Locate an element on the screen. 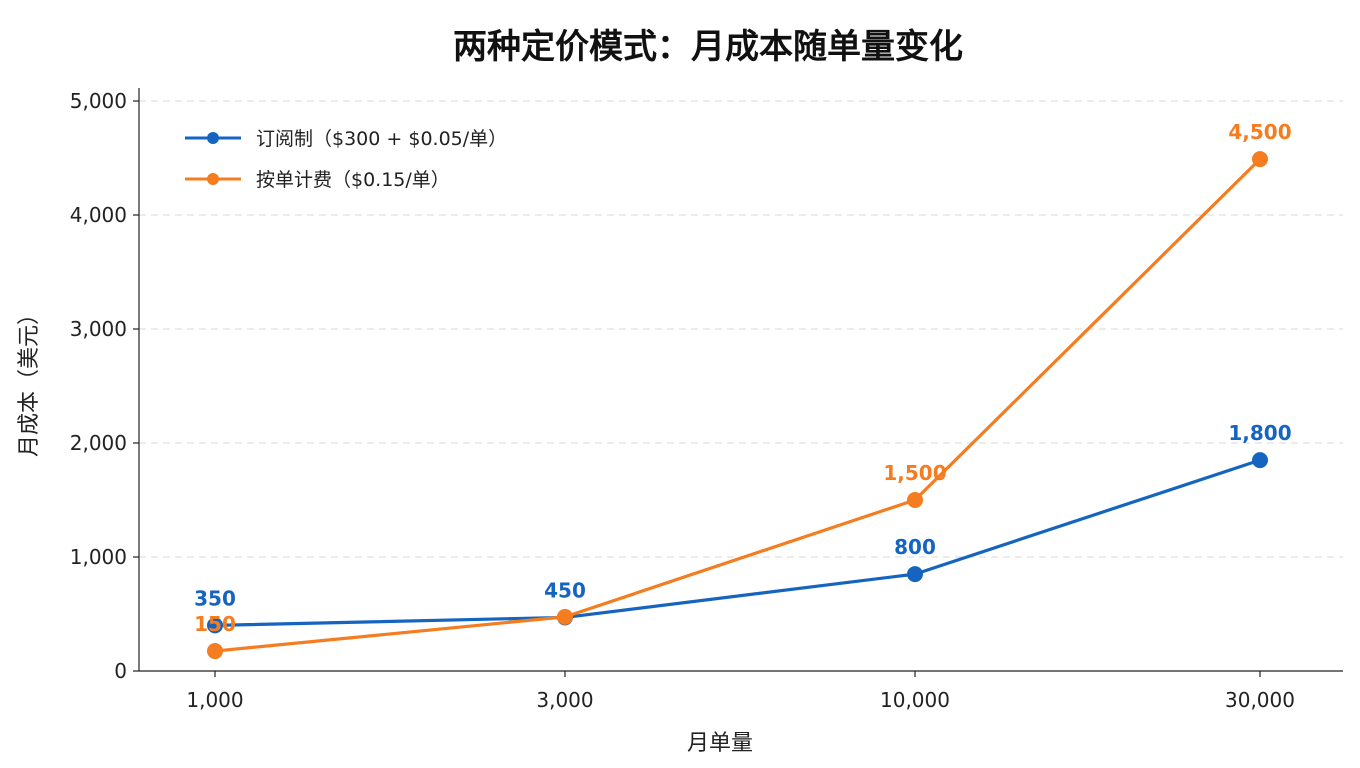 This screenshot has height=768, width=1360. y-axis-label: 月成本（美元） is located at coordinates (29, 380).